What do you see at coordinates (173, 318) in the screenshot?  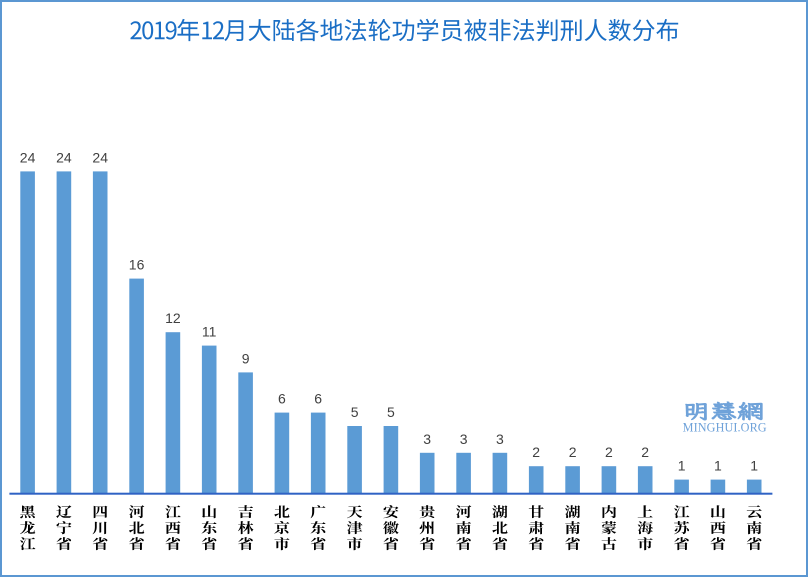 I see `svg-text: 12` at bounding box center [173, 318].